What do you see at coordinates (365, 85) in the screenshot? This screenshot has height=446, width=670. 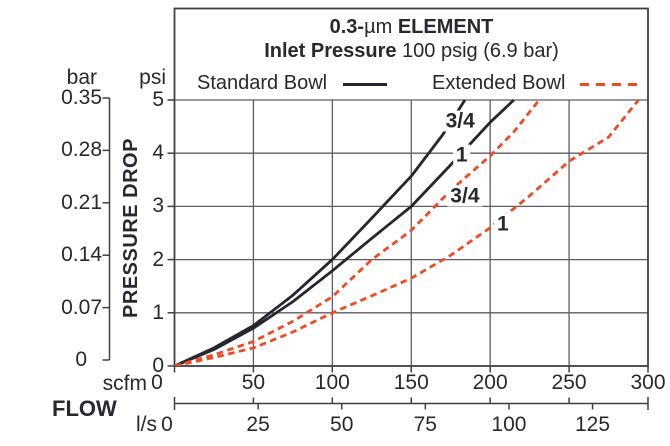 I see `standard-bowl-line-swatch` at bounding box center [365, 85].